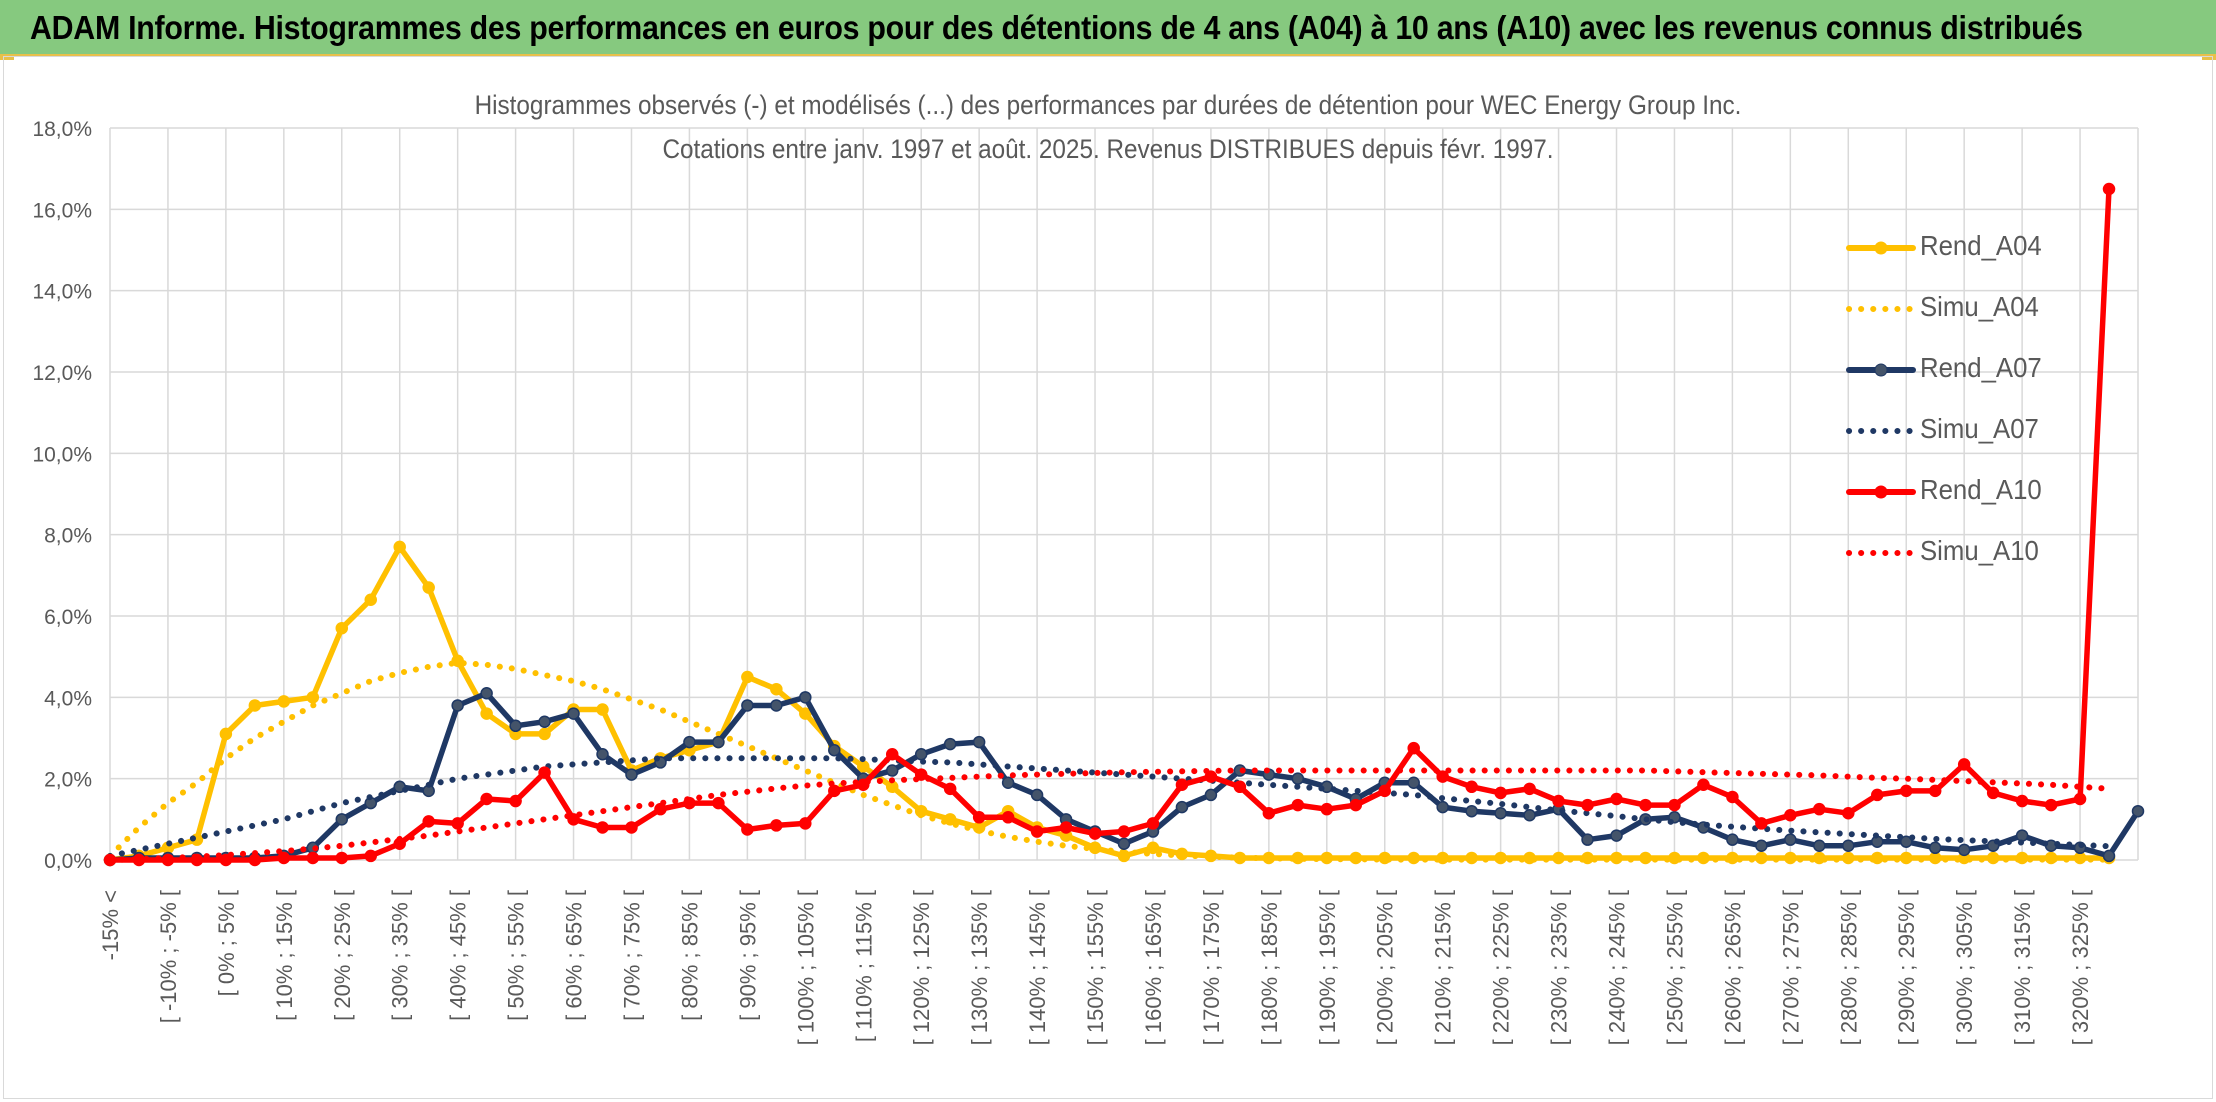 The height and width of the screenshot is (1102, 2216). Describe the element at coordinates (1970, 553) in the screenshot. I see `legend-item: Simu_A10` at that location.